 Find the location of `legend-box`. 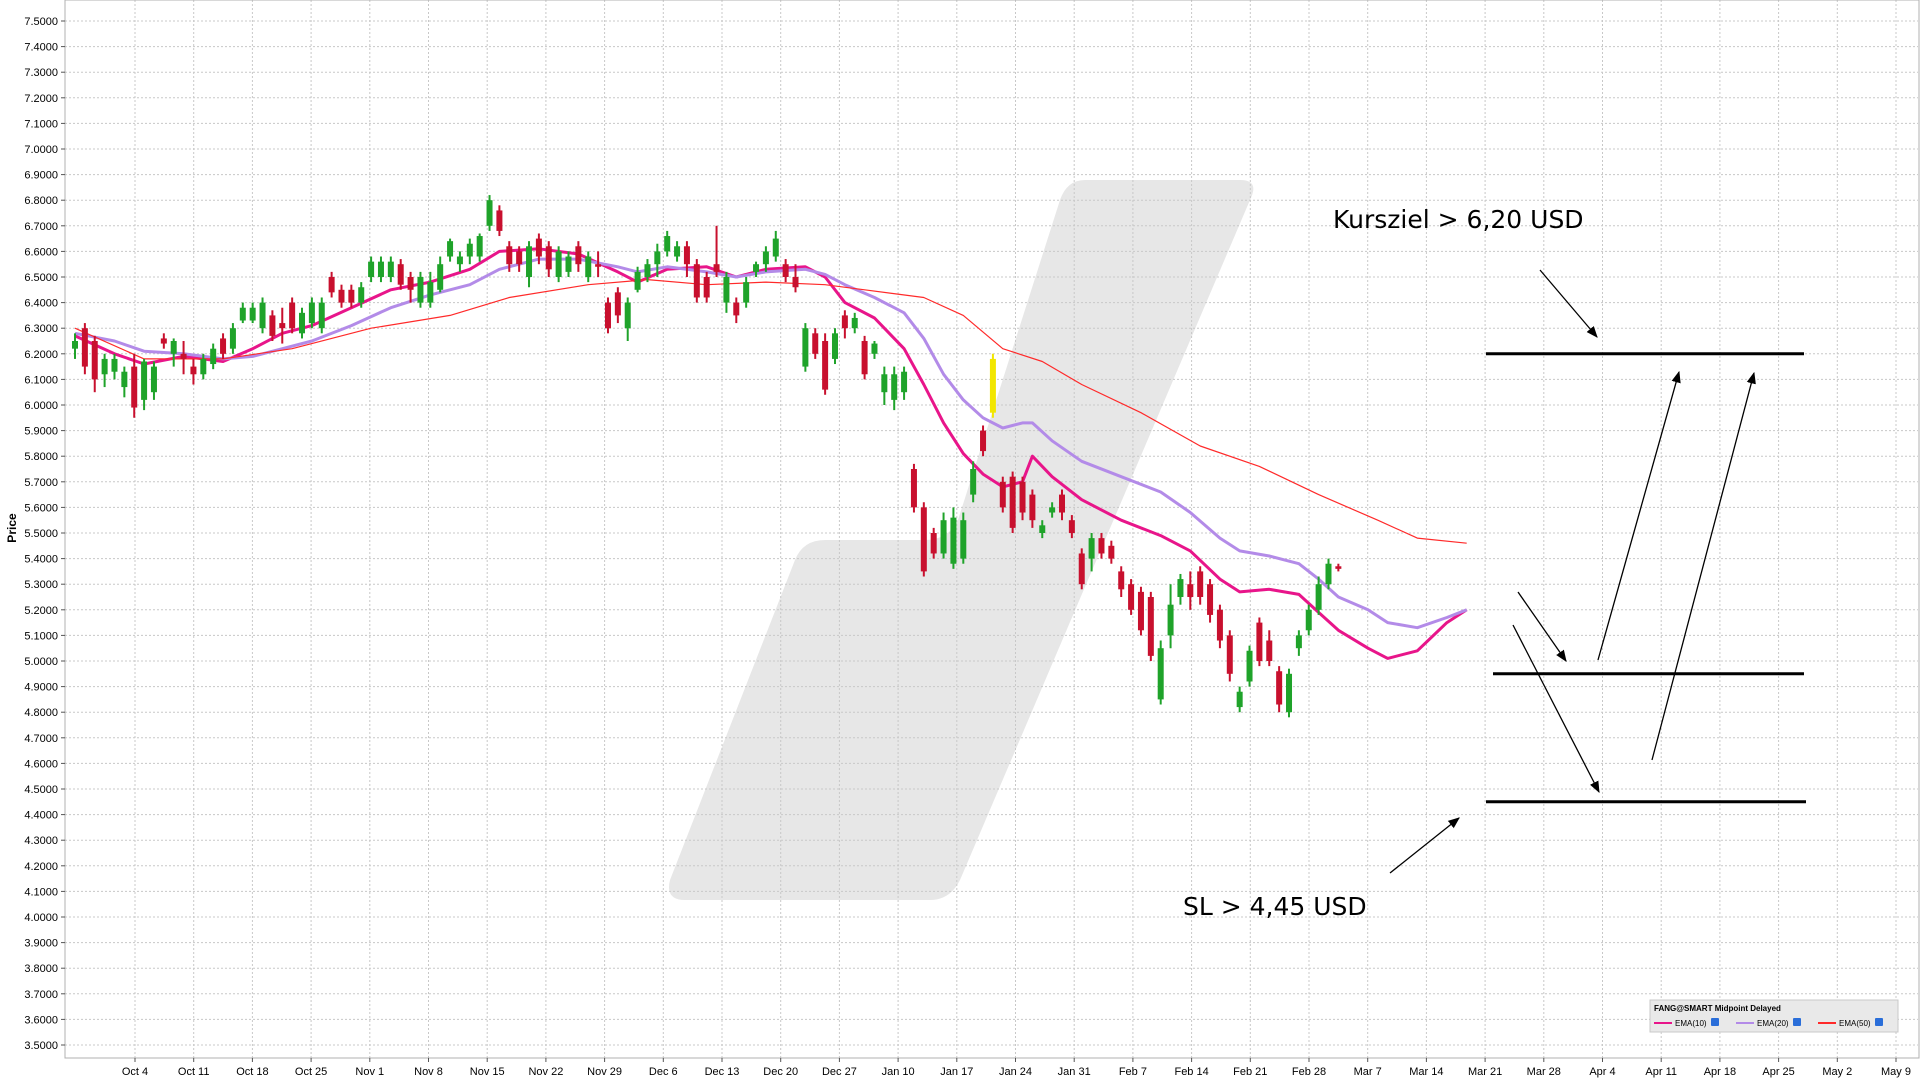

legend-box is located at coordinates (1774, 1016).